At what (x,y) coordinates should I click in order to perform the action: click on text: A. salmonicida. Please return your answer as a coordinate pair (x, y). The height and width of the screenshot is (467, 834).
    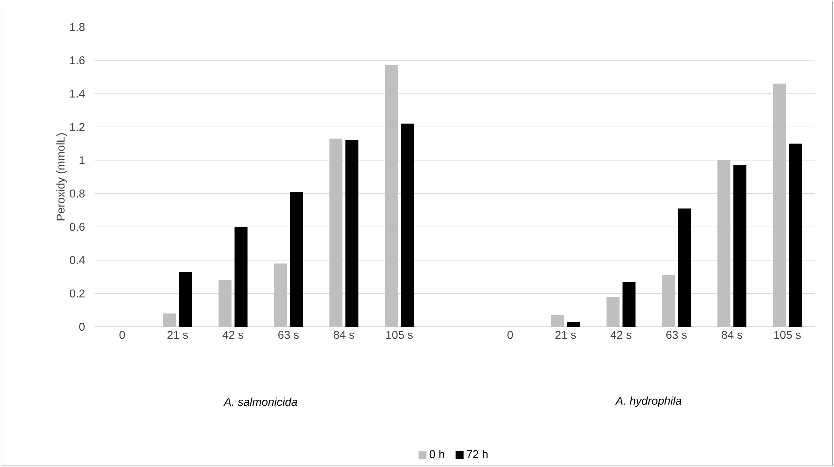
    Looking at the image, I should click on (261, 402).